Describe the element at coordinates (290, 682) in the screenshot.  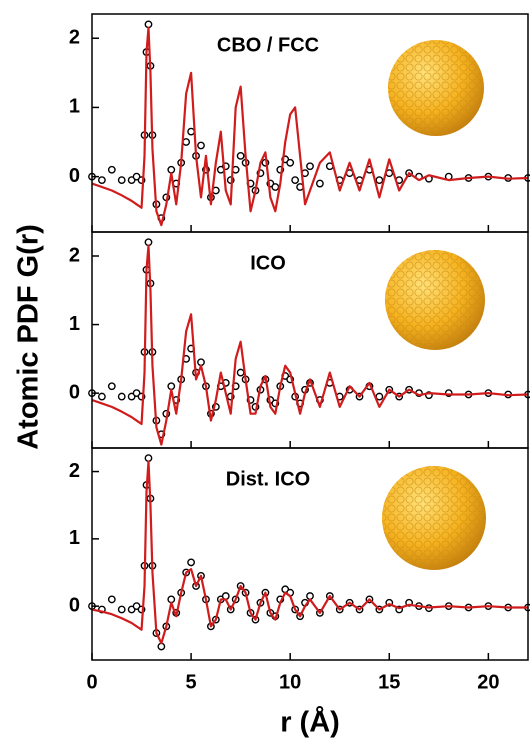
I see `x-tick-label: 10` at that location.